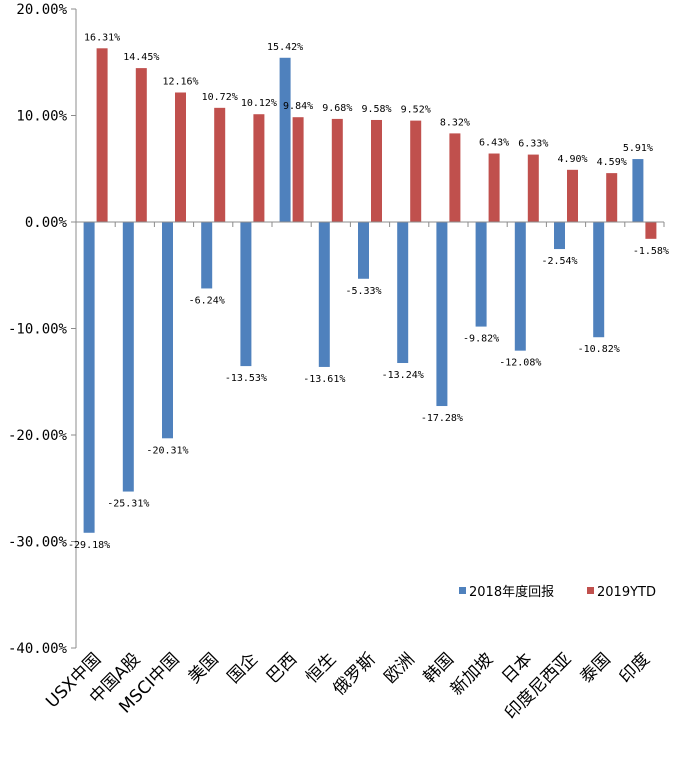  Describe the element at coordinates (41, 10) in the screenshot. I see `y-tick-label: 20.00%` at that location.